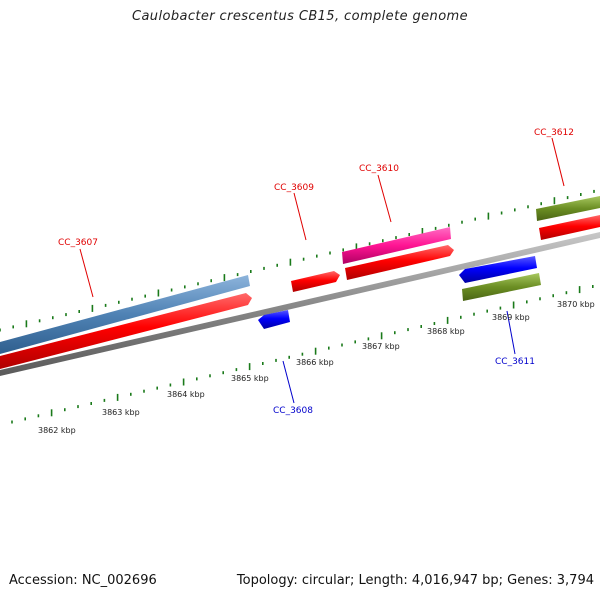 This screenshot has height=600, width=600. I want to click on scale-label: 3863 kbp, so click(121, 412).